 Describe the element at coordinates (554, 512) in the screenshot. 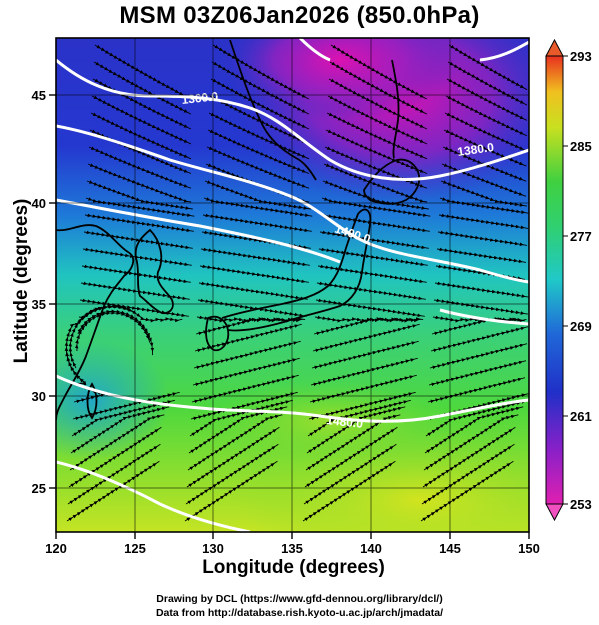

I see `colorbar-min-arrow` at that location.